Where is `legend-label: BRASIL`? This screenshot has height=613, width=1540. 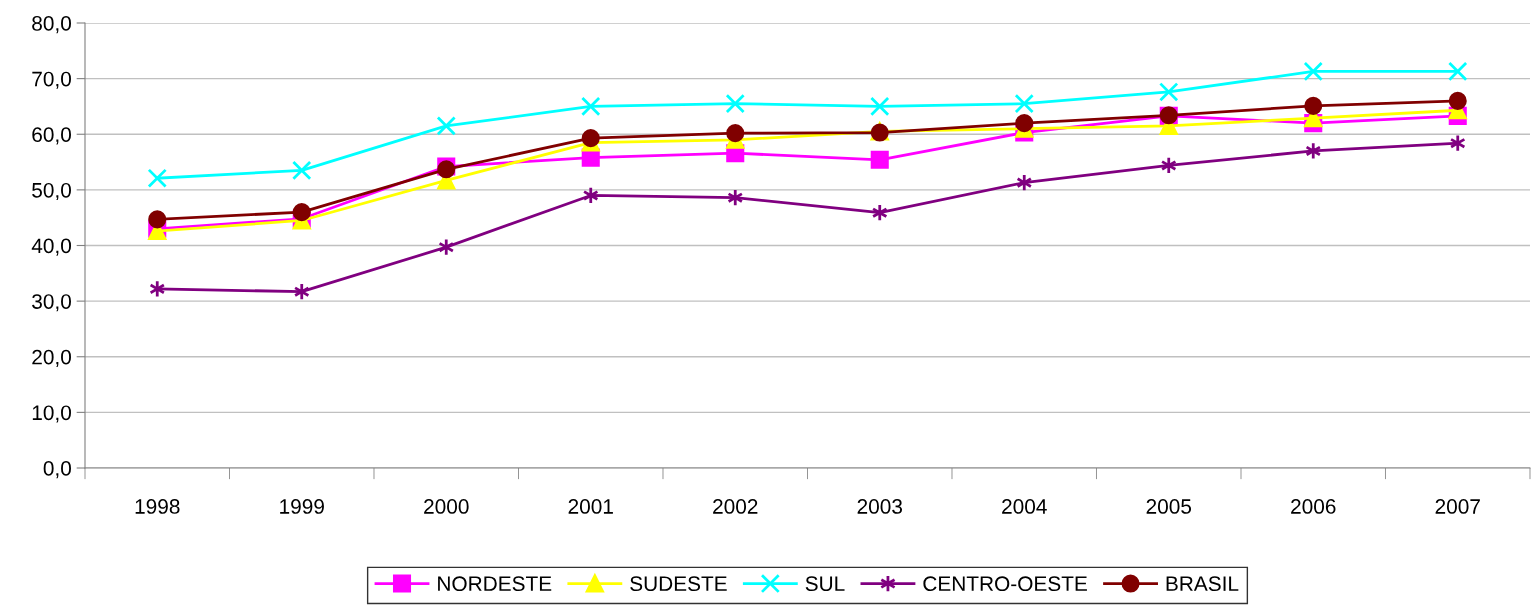
legend-label: BRASIL is located at coordinates (1202, 584).